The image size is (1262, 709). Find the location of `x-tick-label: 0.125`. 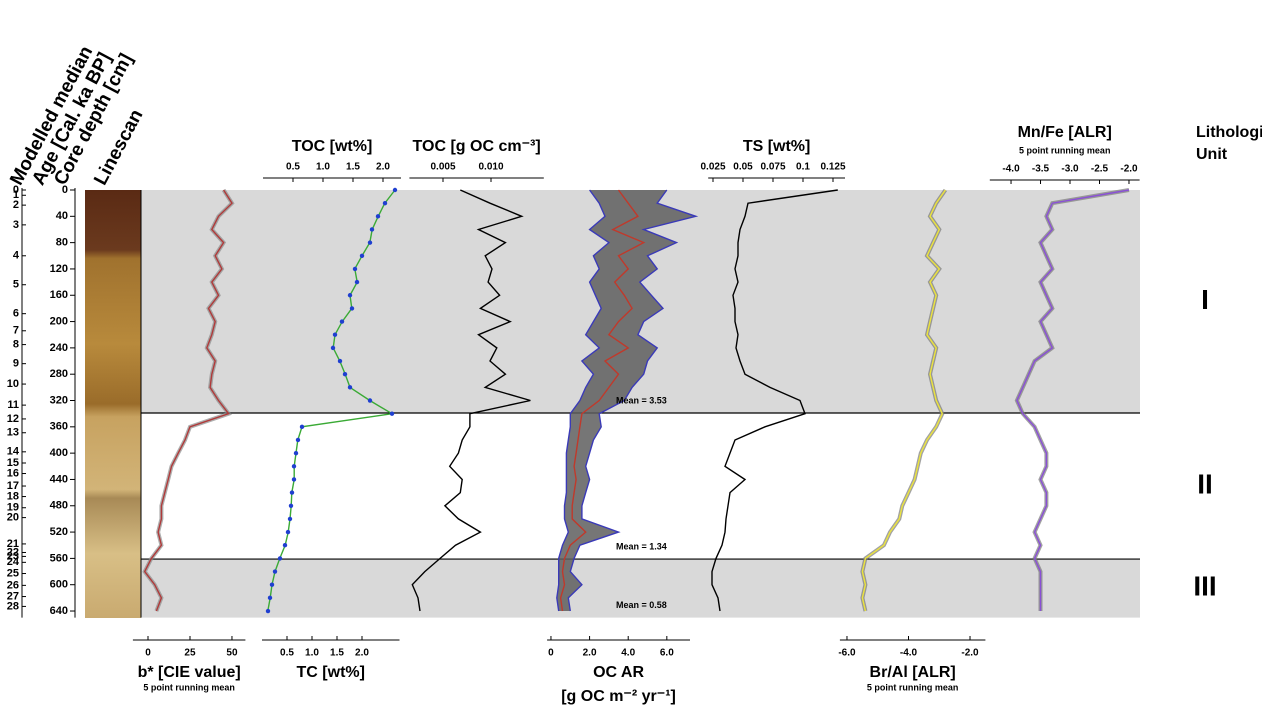

x-tick-label: 0.125 is located at coordinates (832, 167).